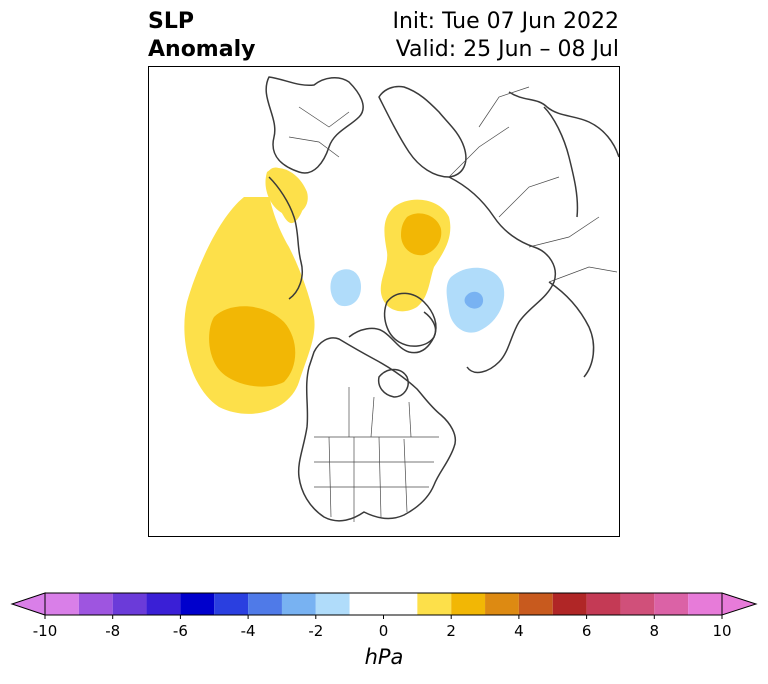 Image resolution: width=768 pixels, height=684 pixels. Describe the element at coordinates (506, 21) in the screenshot. I see `init-date-label: Init: Tue 07 Jun 2022` at that location.